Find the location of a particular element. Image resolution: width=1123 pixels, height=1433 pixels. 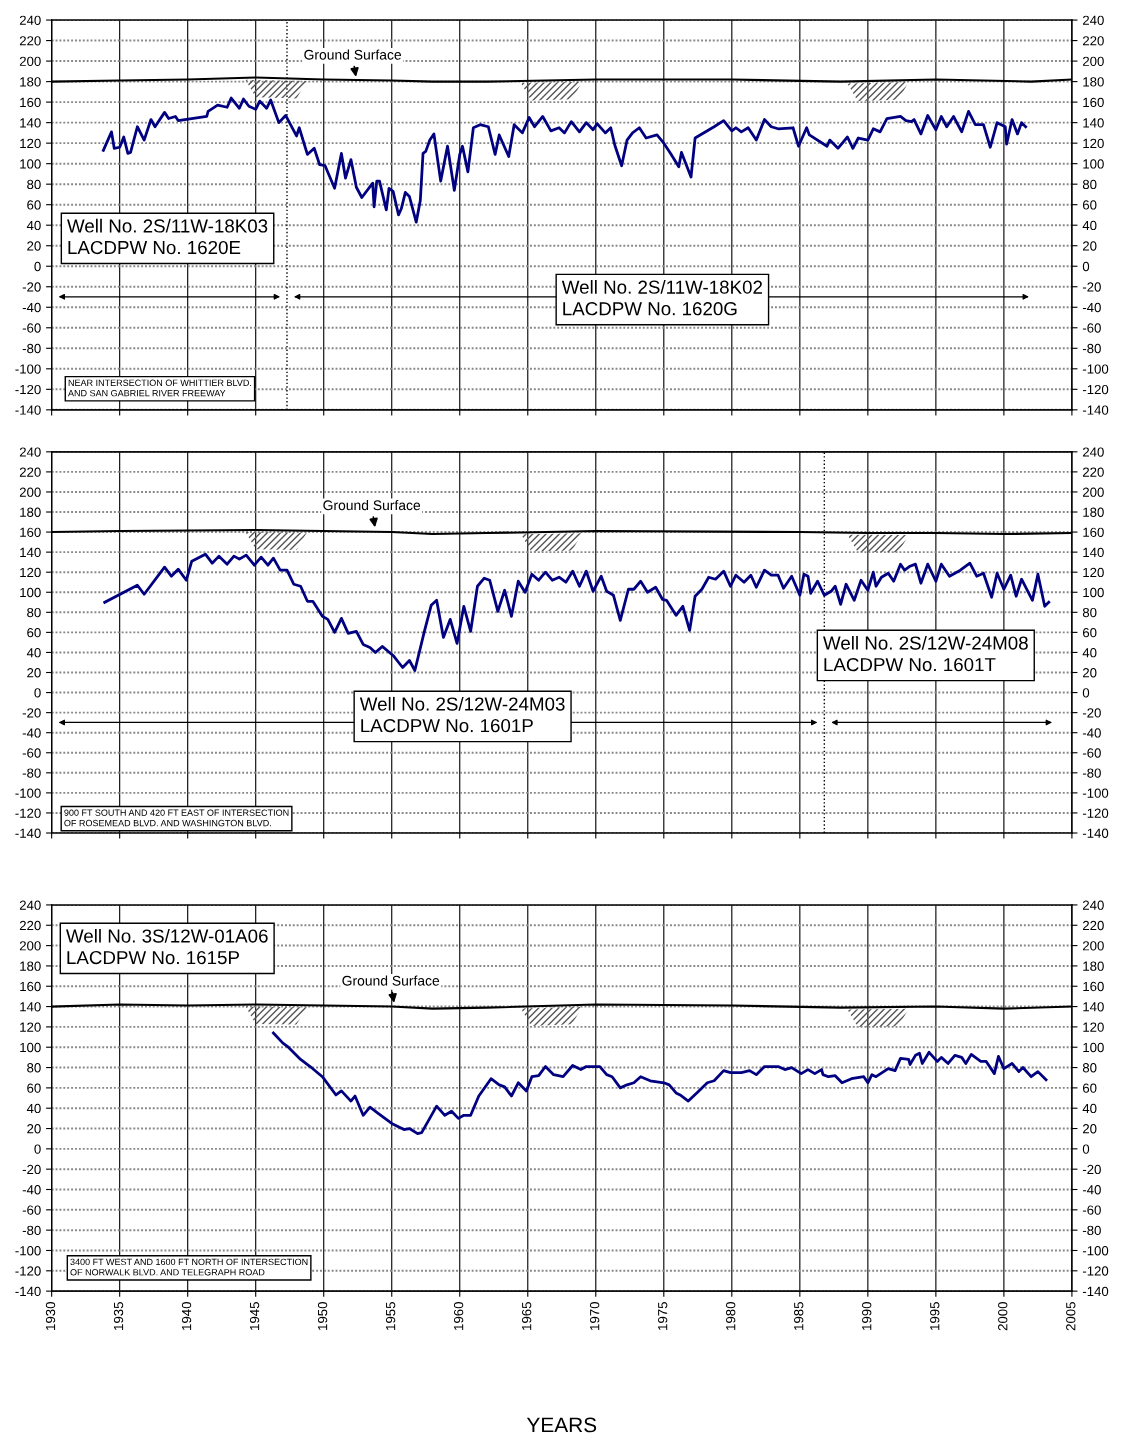

x-tick-label: 1930 is located at coordinates (50, 1316).